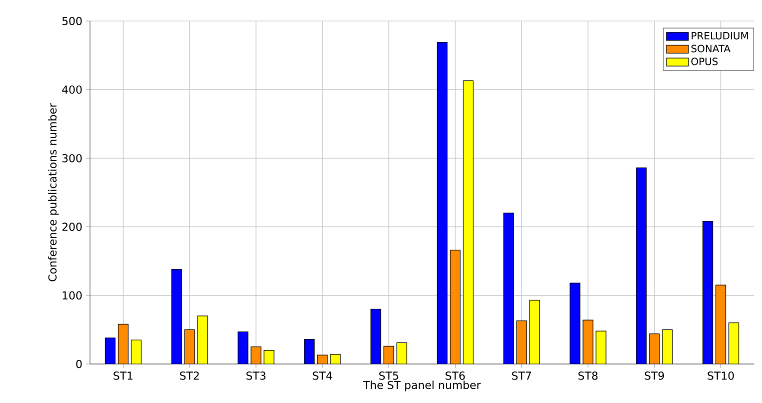 This screenshot has height=403, width=762. I want to click on x-tick-label: ST9, so click(654, 376).